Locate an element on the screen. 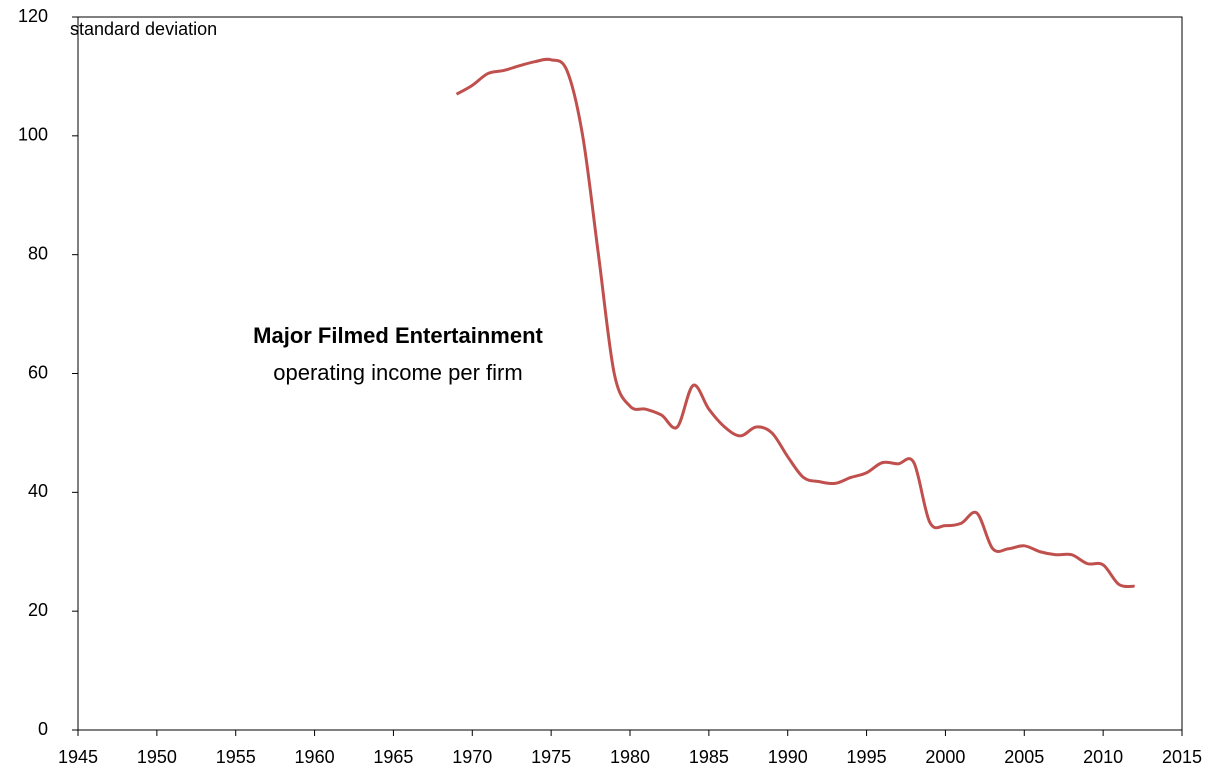  y-tick-label: 80 is located at coordinates (38, 253).